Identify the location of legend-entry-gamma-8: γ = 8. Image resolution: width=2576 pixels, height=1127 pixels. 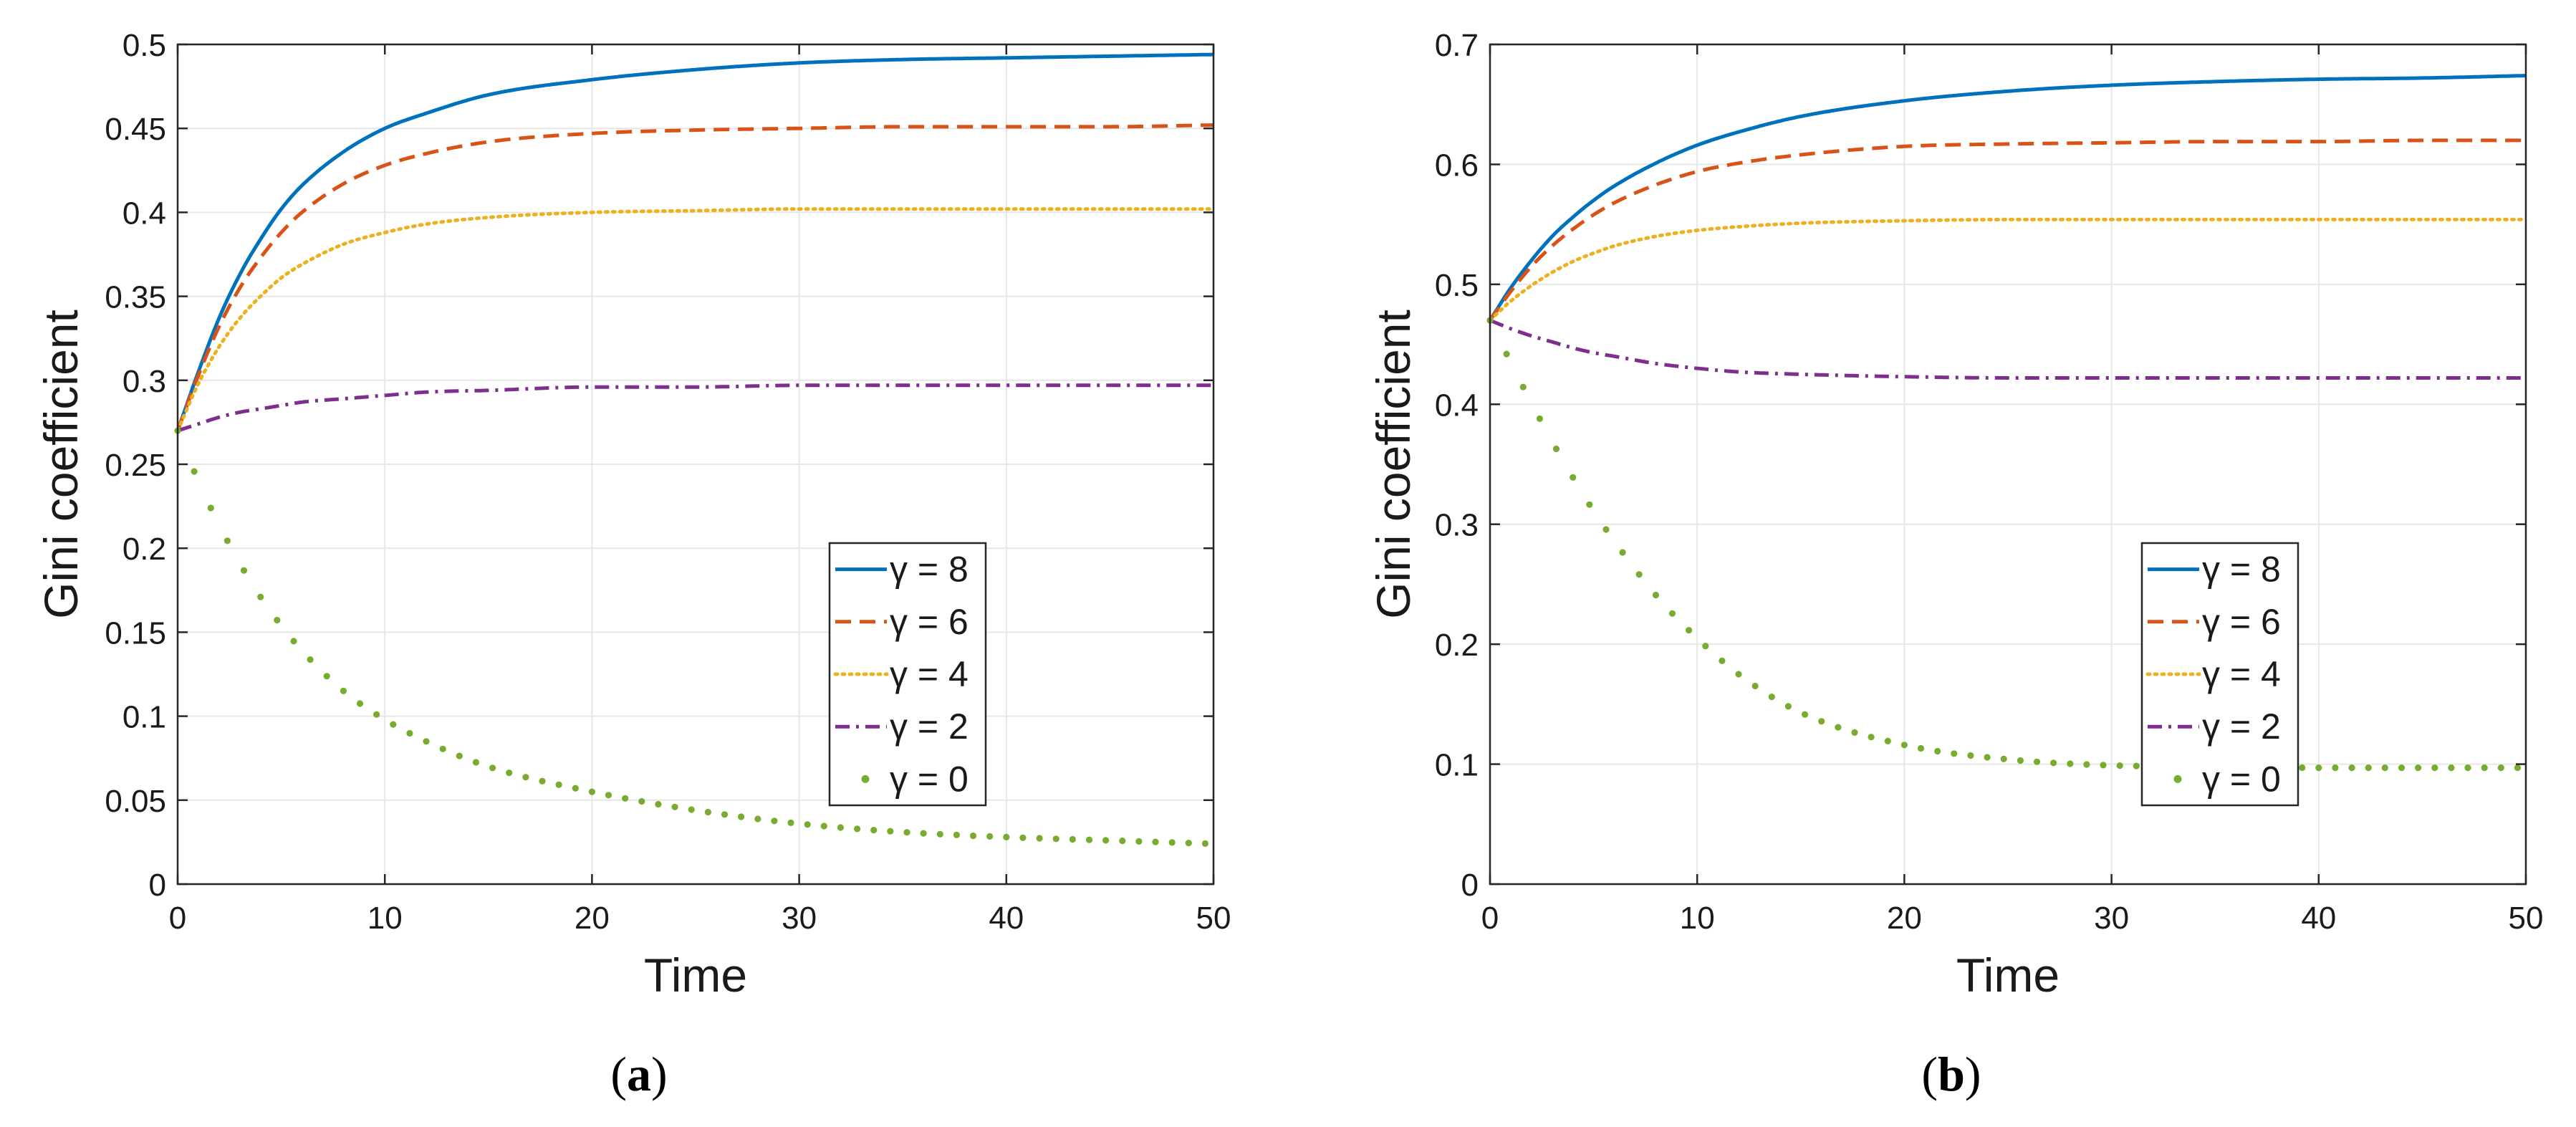
(902, 570).